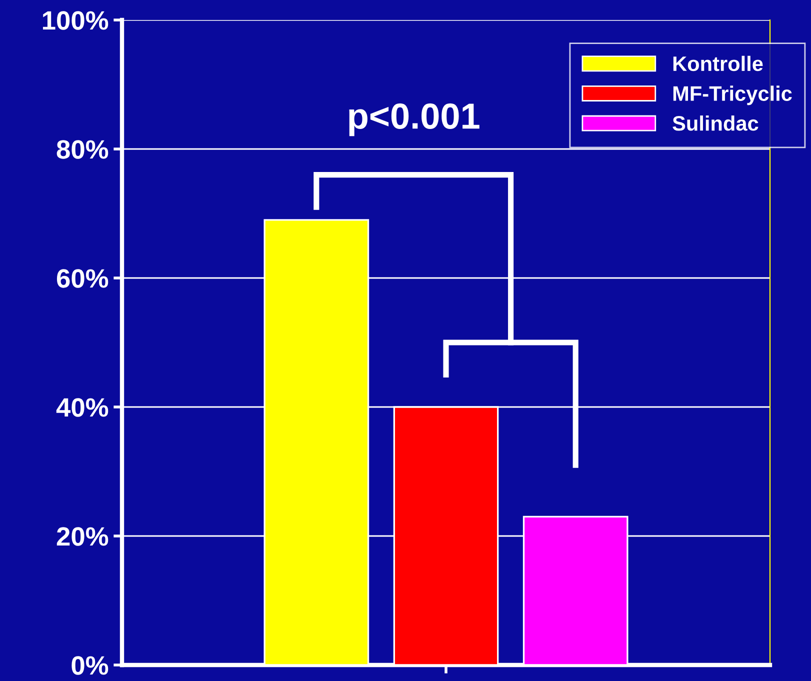 The image size is (811, 681). I want to click on legend-label: Sulindac, so click(715, 123).